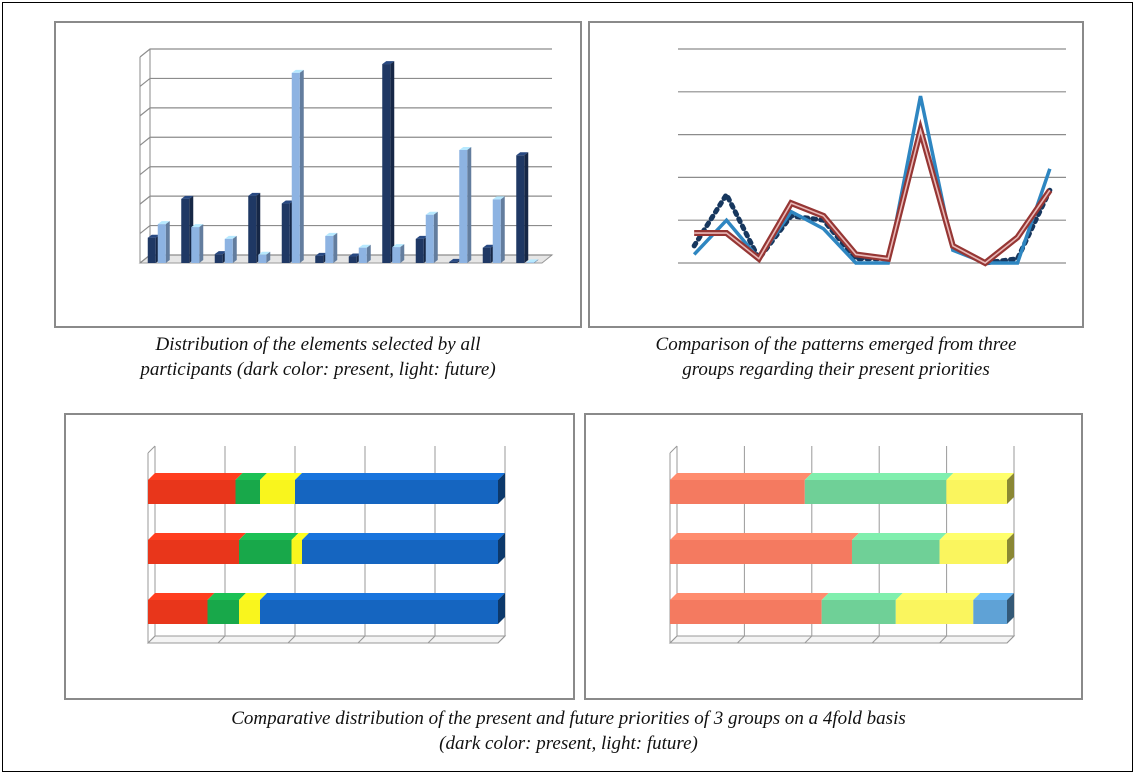 This screenshot has width=1137, height=776. Describe the element at coordinates (568, 743) in the screenshot. I see `caption-line: (dark color: present, light: future)` at that location.